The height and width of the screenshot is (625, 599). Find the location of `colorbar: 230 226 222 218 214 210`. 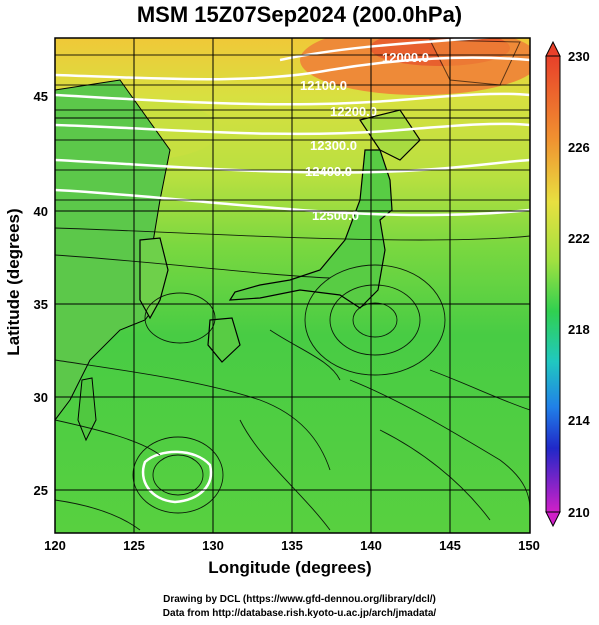

colorbar: 230 226 222 218 214 210 is located at coordinates (567, 284).